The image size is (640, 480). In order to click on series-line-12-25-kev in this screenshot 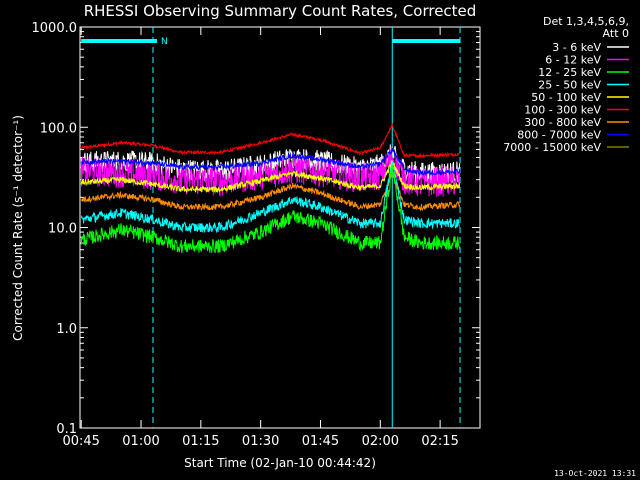, I will do `click(270, 209)`.